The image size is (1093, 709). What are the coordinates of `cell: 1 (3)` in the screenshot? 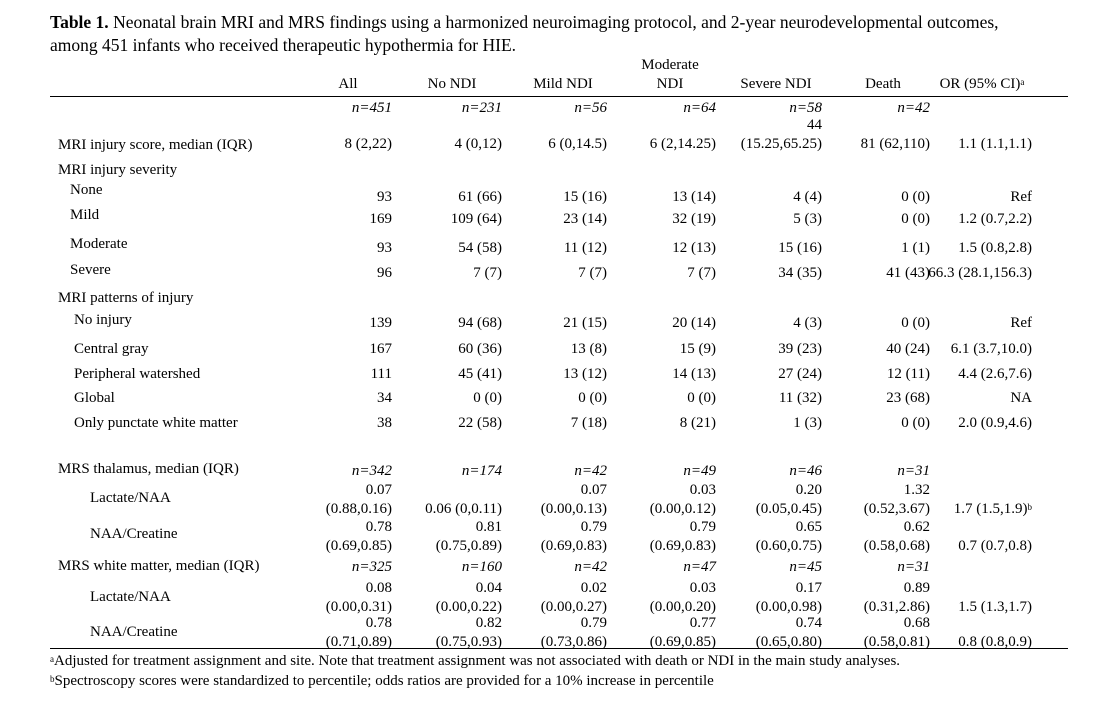 It's located at (807, 423).